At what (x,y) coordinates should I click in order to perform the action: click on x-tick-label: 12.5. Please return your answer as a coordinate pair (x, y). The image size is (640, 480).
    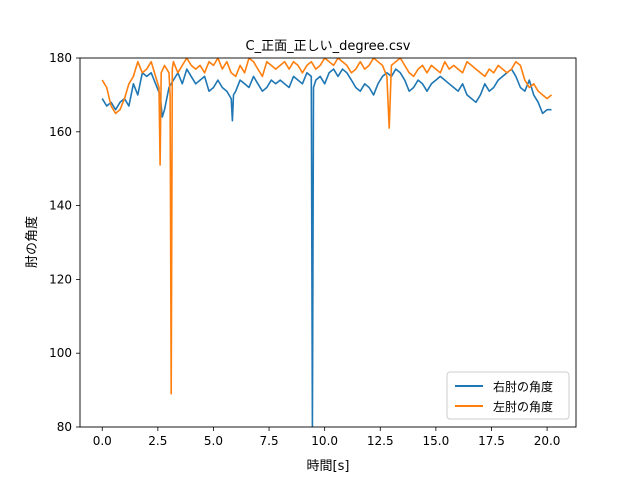
    Looking at the image, I should click on (380, 441).